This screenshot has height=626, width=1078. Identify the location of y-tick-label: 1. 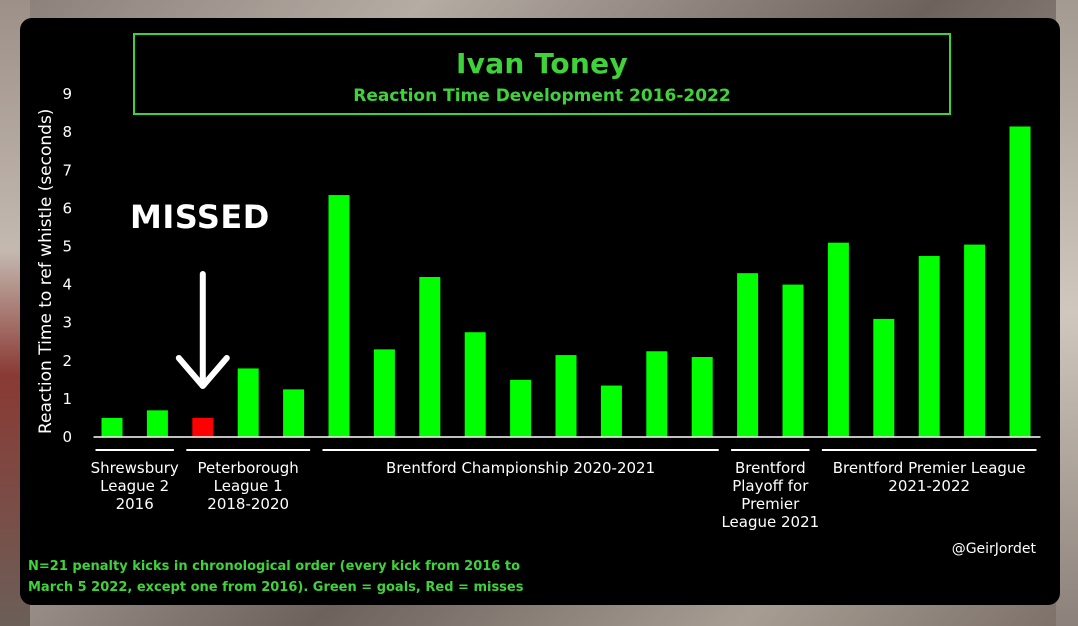
(67, 399).